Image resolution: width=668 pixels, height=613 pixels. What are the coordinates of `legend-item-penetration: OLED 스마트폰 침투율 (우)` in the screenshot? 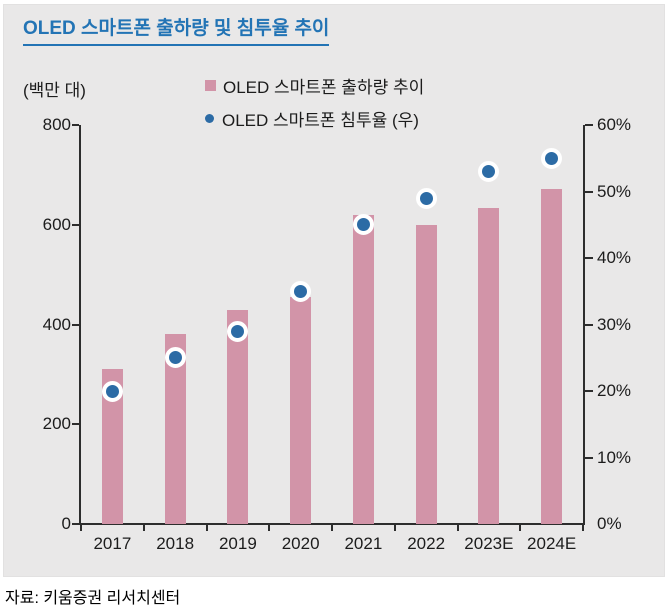 It's located at (314, 118).